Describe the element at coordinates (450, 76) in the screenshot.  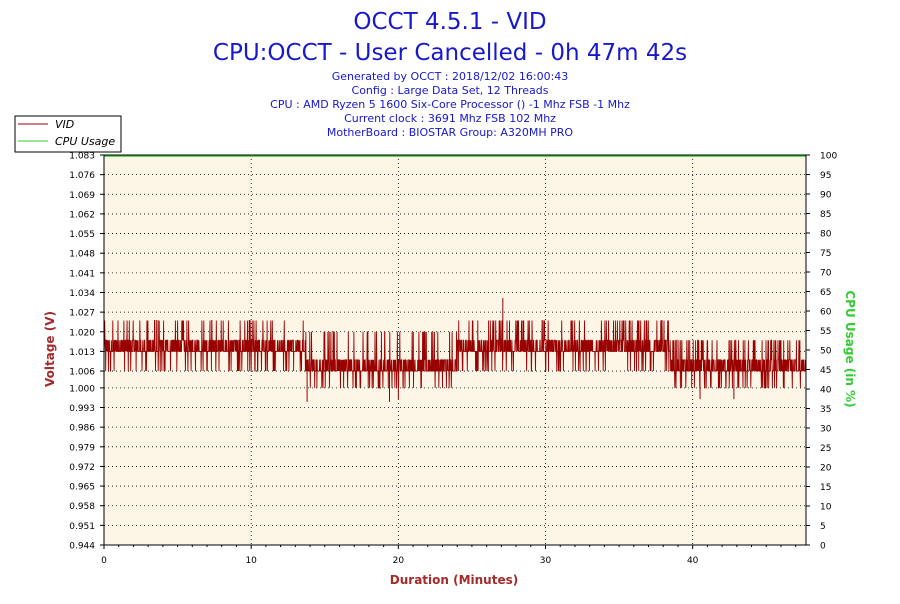
I see `info-generated: Generated by OCCT : 2018/12/02 16:00:43` at that location.